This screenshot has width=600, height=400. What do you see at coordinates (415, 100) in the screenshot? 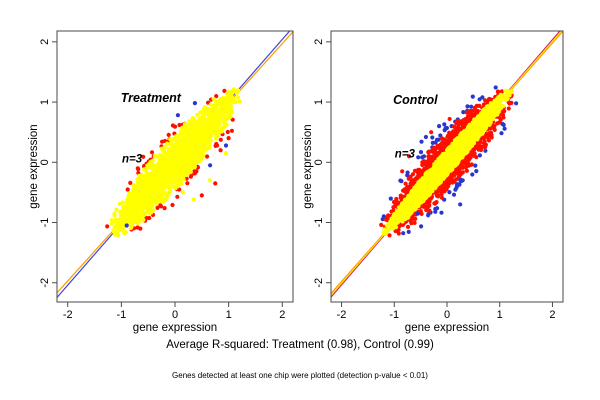
I see `panel-title: Control` at bounding box center [415, 100].